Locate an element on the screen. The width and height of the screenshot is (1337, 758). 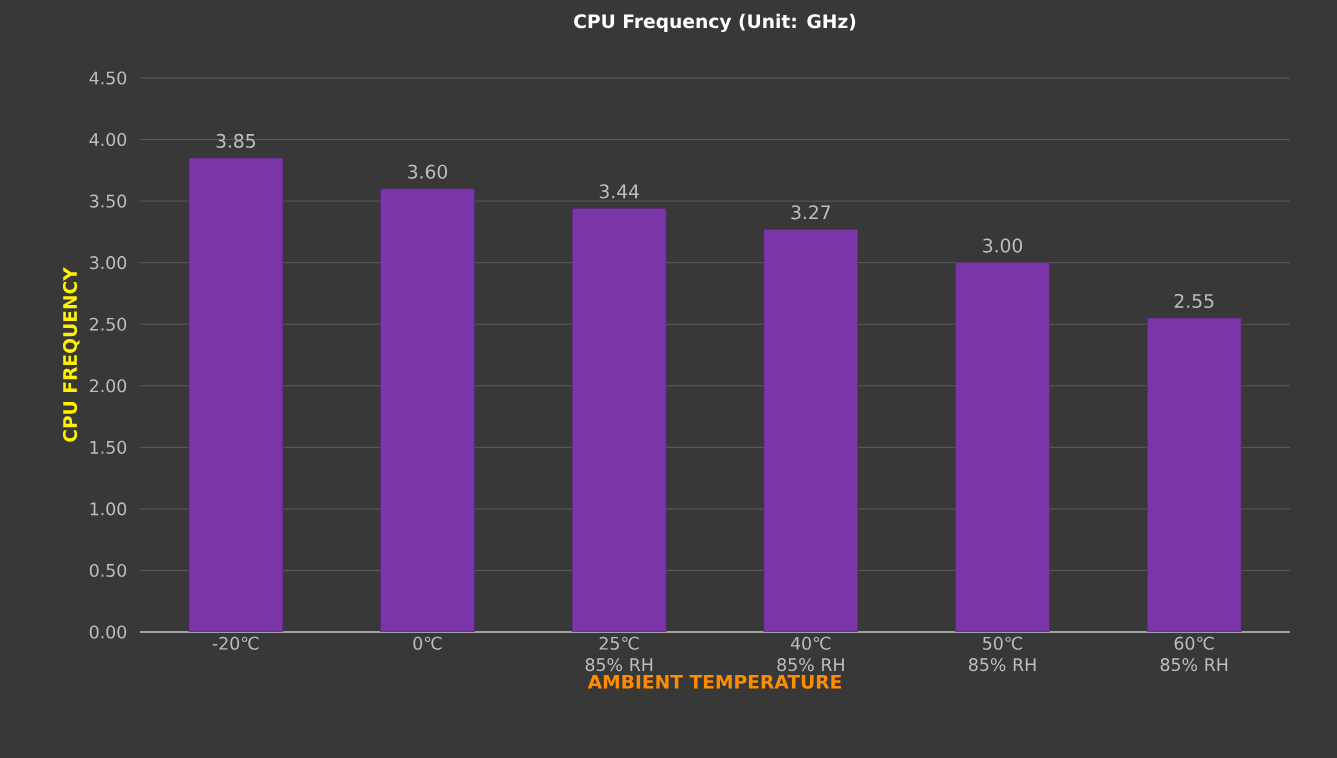
x-tick-label: 25℃ 85% RH is located at coordinates (619, 654).